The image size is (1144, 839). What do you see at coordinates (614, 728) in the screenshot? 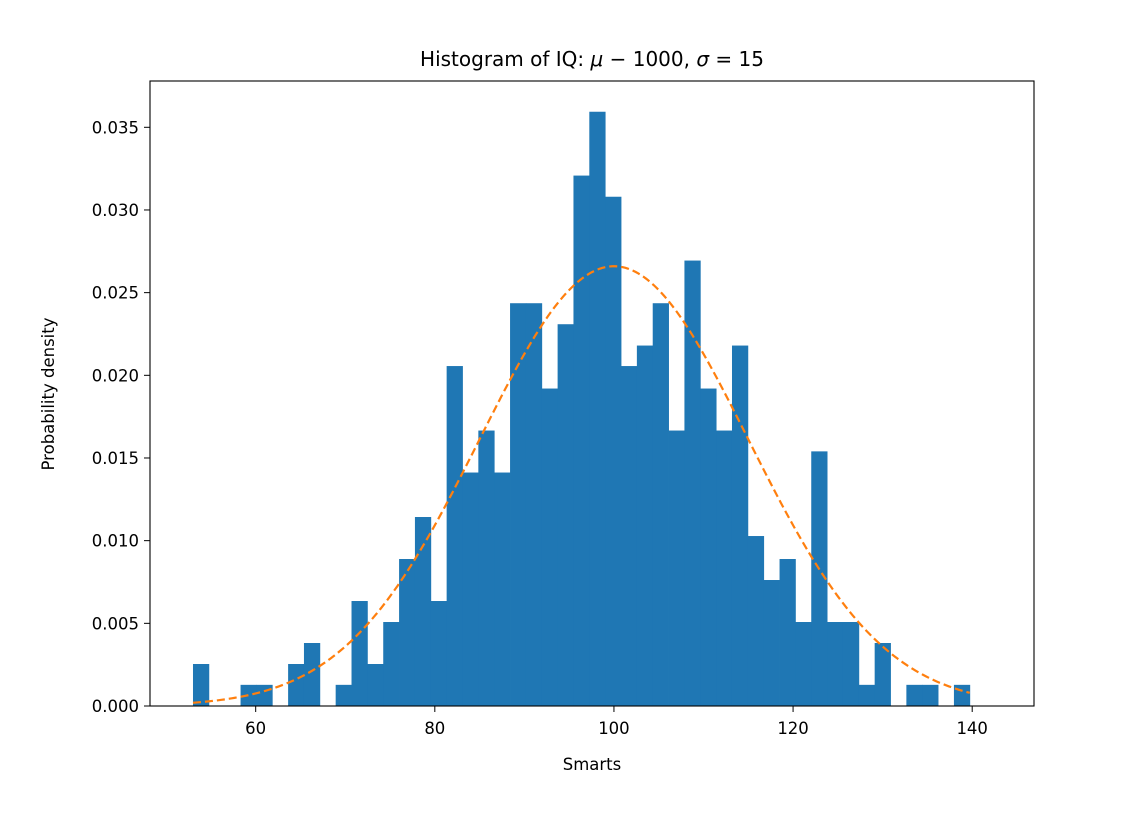
I see `x-tick-label: 100` at bounding box center [614, 728].